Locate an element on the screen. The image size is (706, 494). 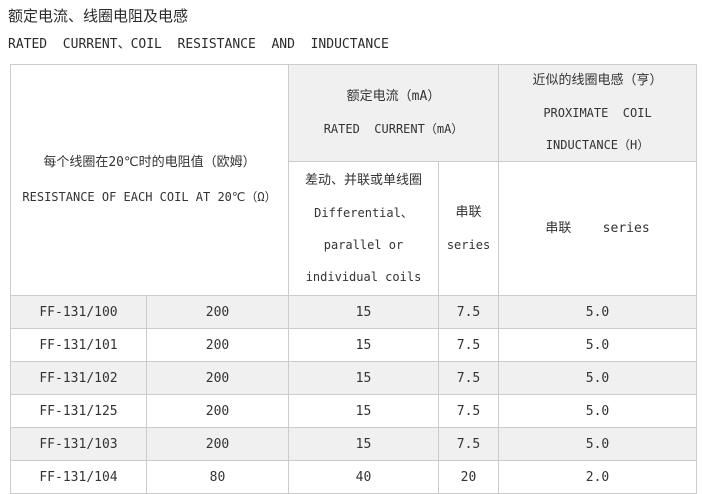
subheader-differential-en-line3: individual coils is located at coordinates (363, 276).